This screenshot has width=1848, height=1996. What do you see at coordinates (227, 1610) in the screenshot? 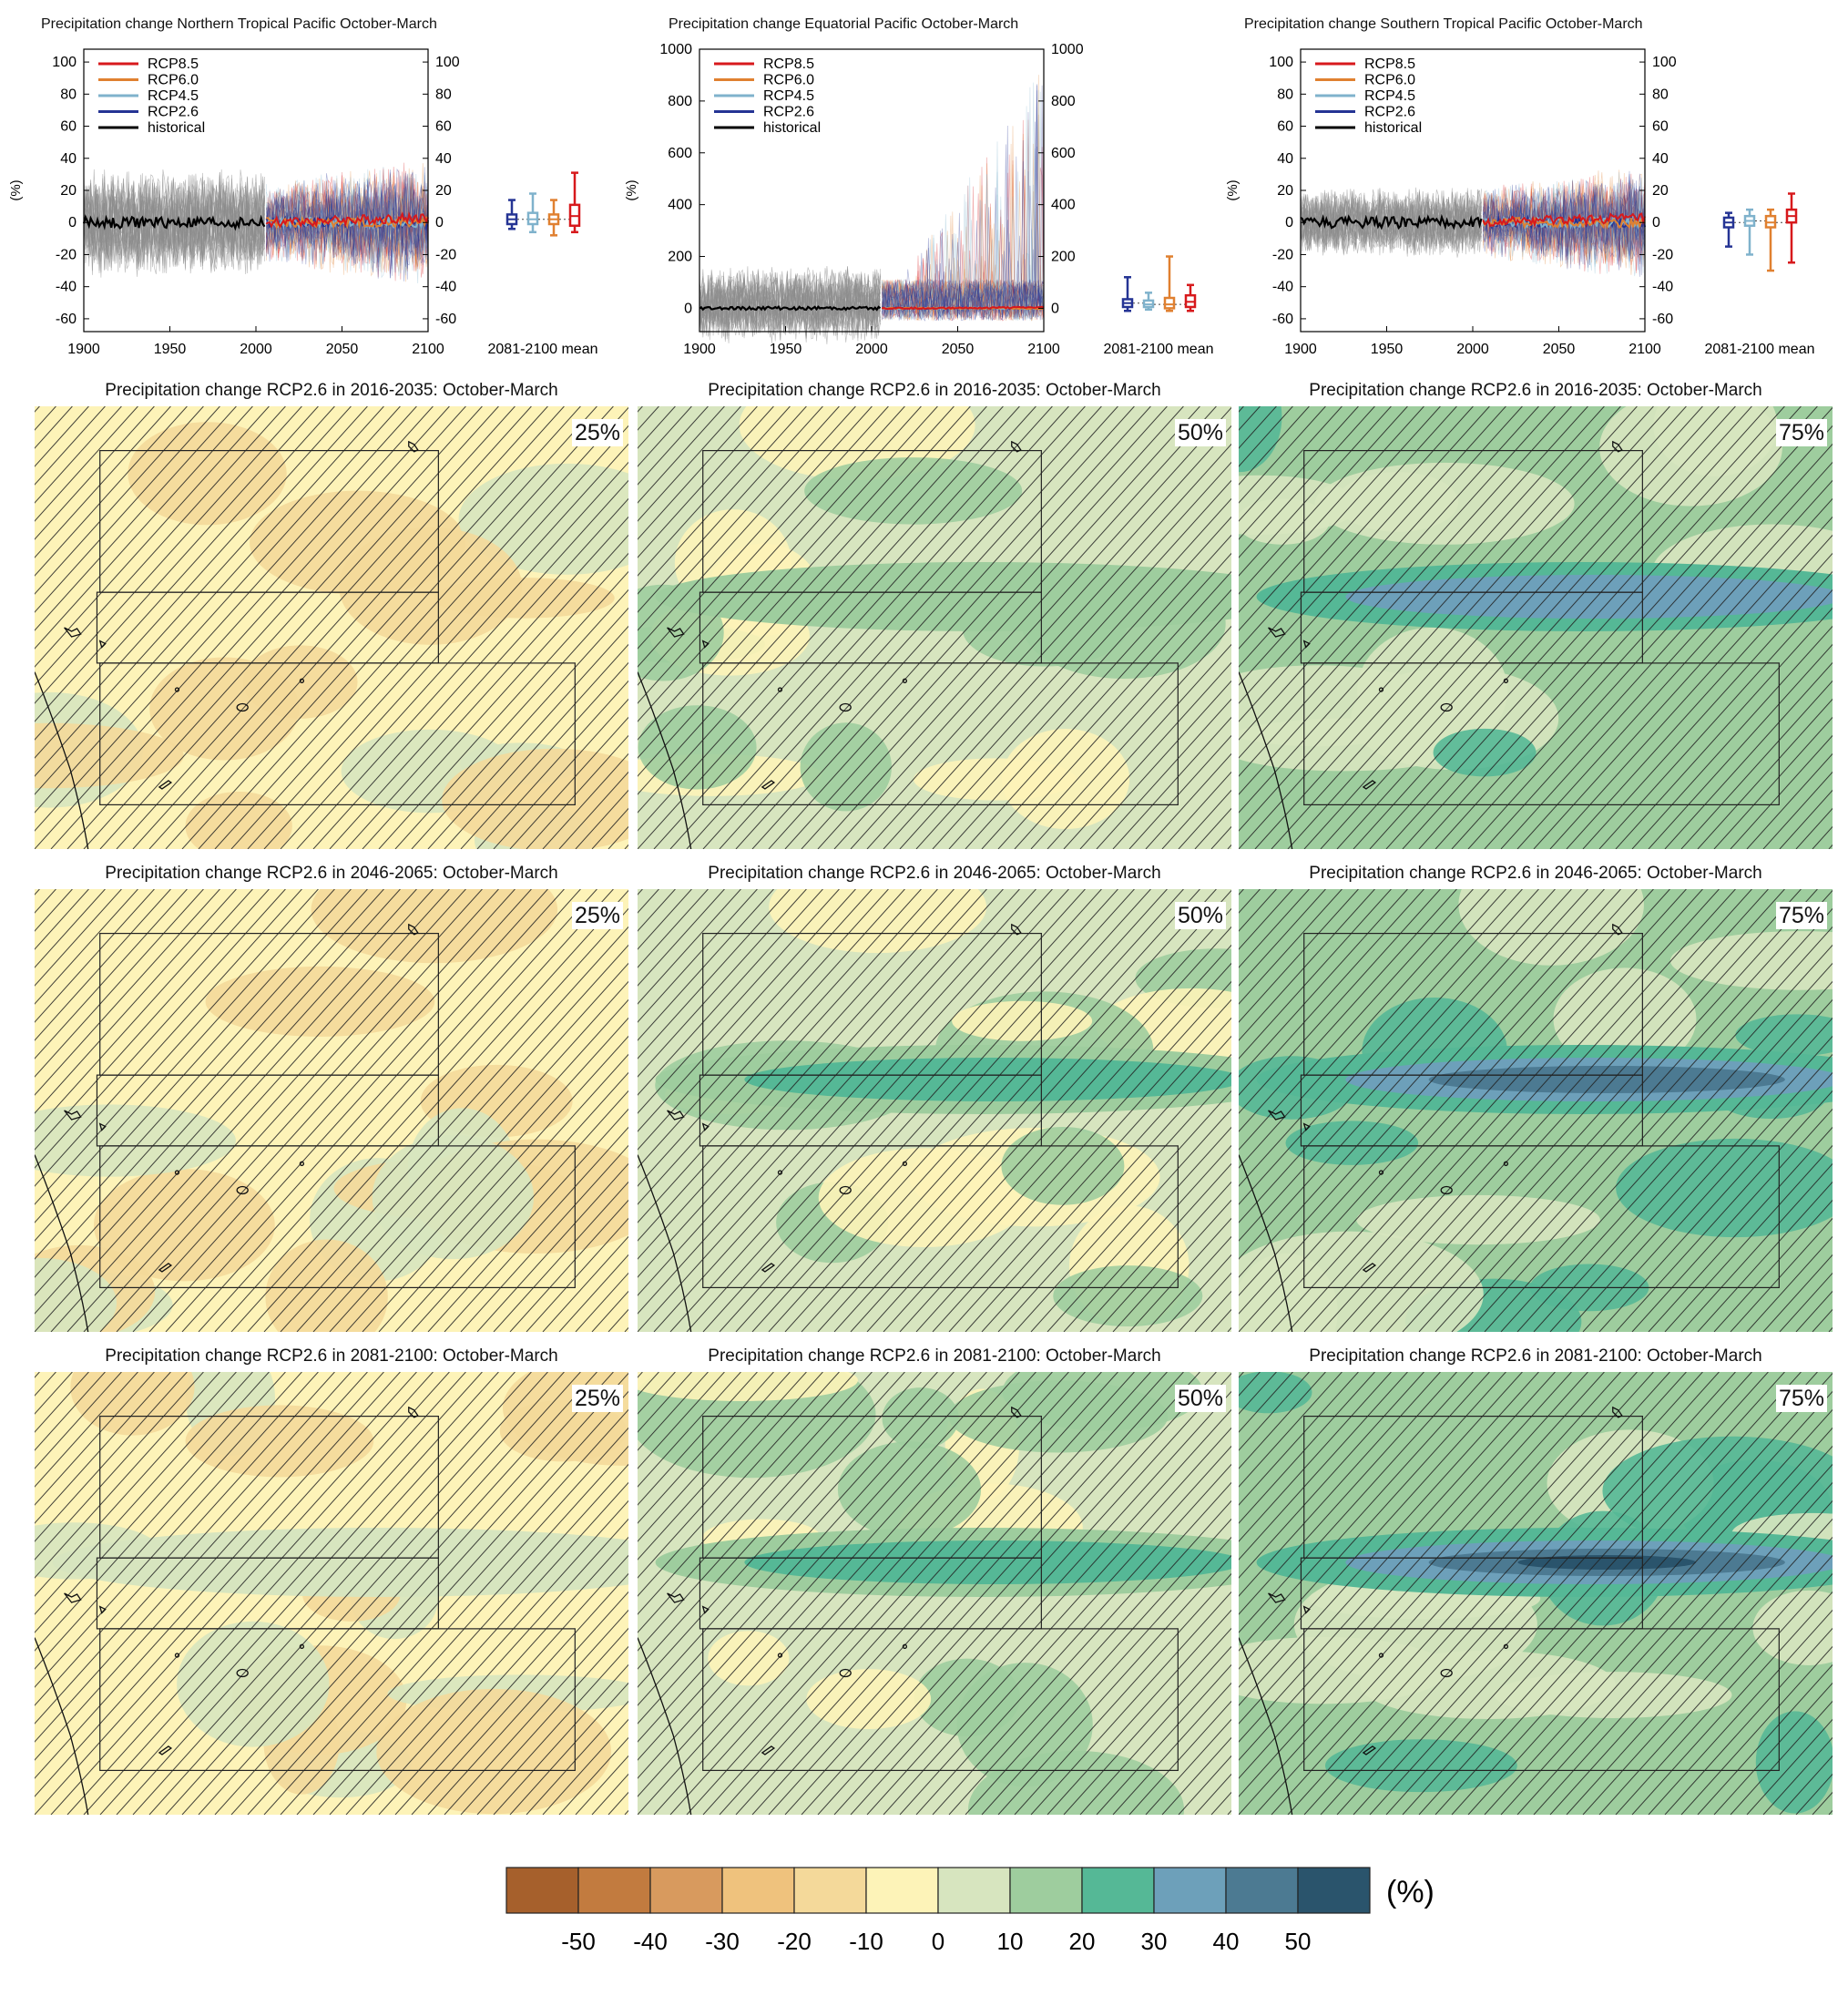
I see `coastlines` at bounding box center [227, 1610].